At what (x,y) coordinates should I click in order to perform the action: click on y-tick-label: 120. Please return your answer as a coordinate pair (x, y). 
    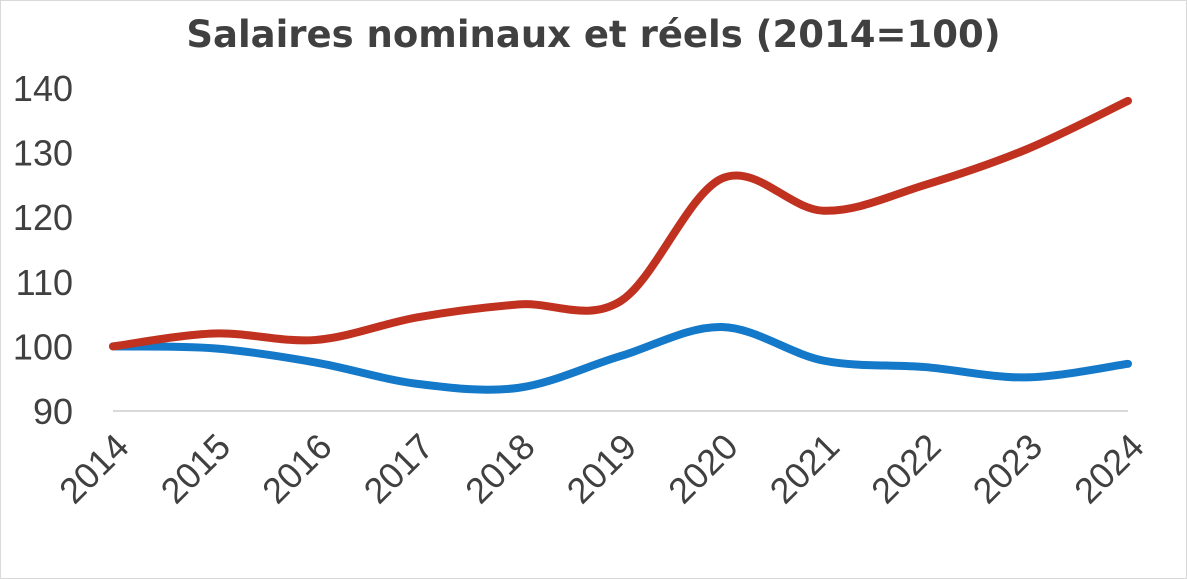
    Looking at the image, I should click on (43, 217).